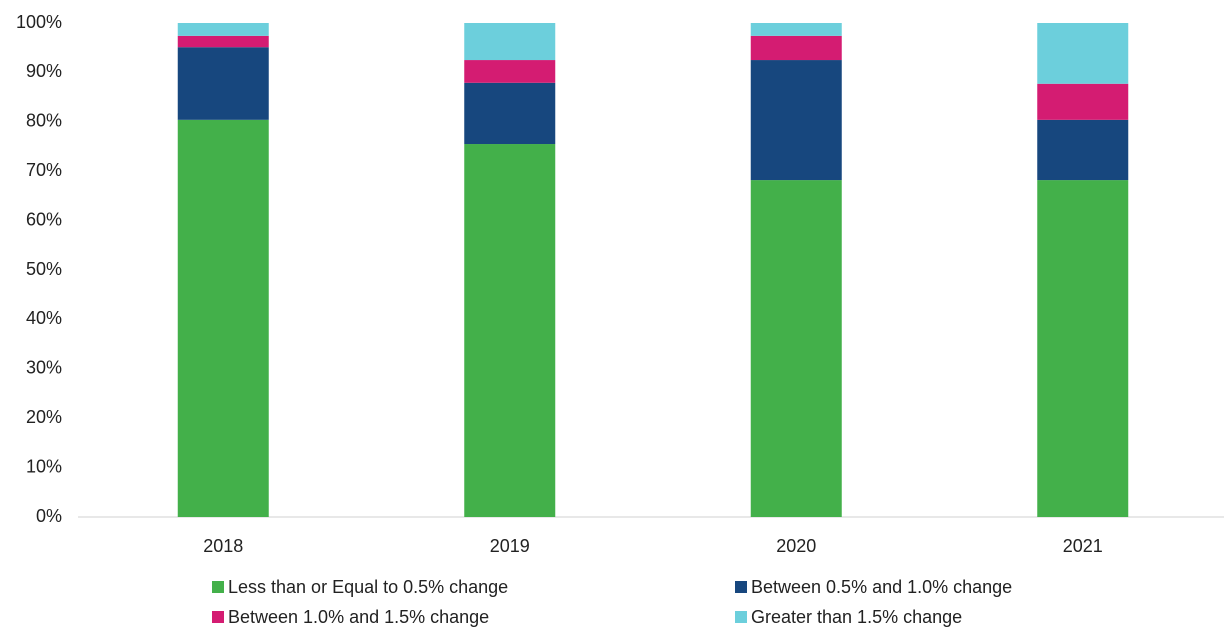 The height and width of the screenshot is (629, 1224). I want to click on y-tick-label: 70%, so click(44, 170).